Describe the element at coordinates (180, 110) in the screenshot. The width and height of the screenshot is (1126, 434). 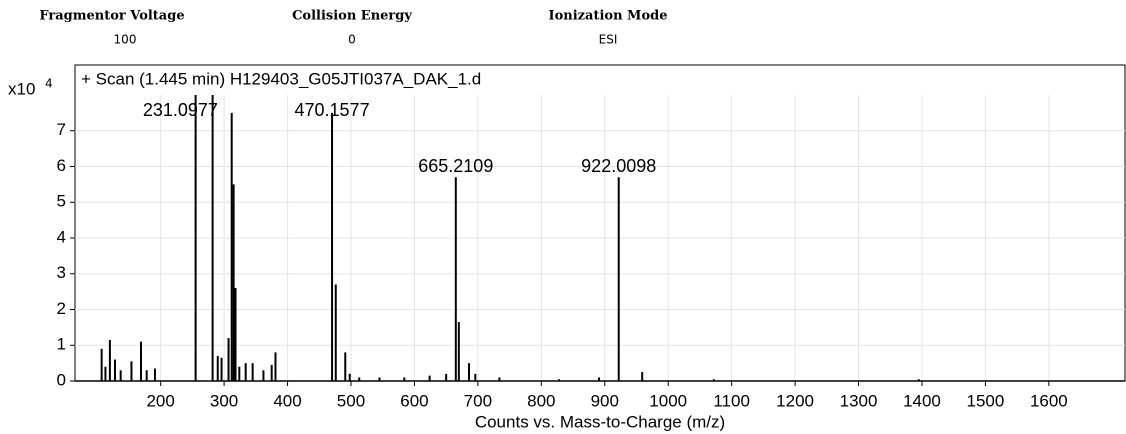
I see `peak-label: 231.0977` at that location.